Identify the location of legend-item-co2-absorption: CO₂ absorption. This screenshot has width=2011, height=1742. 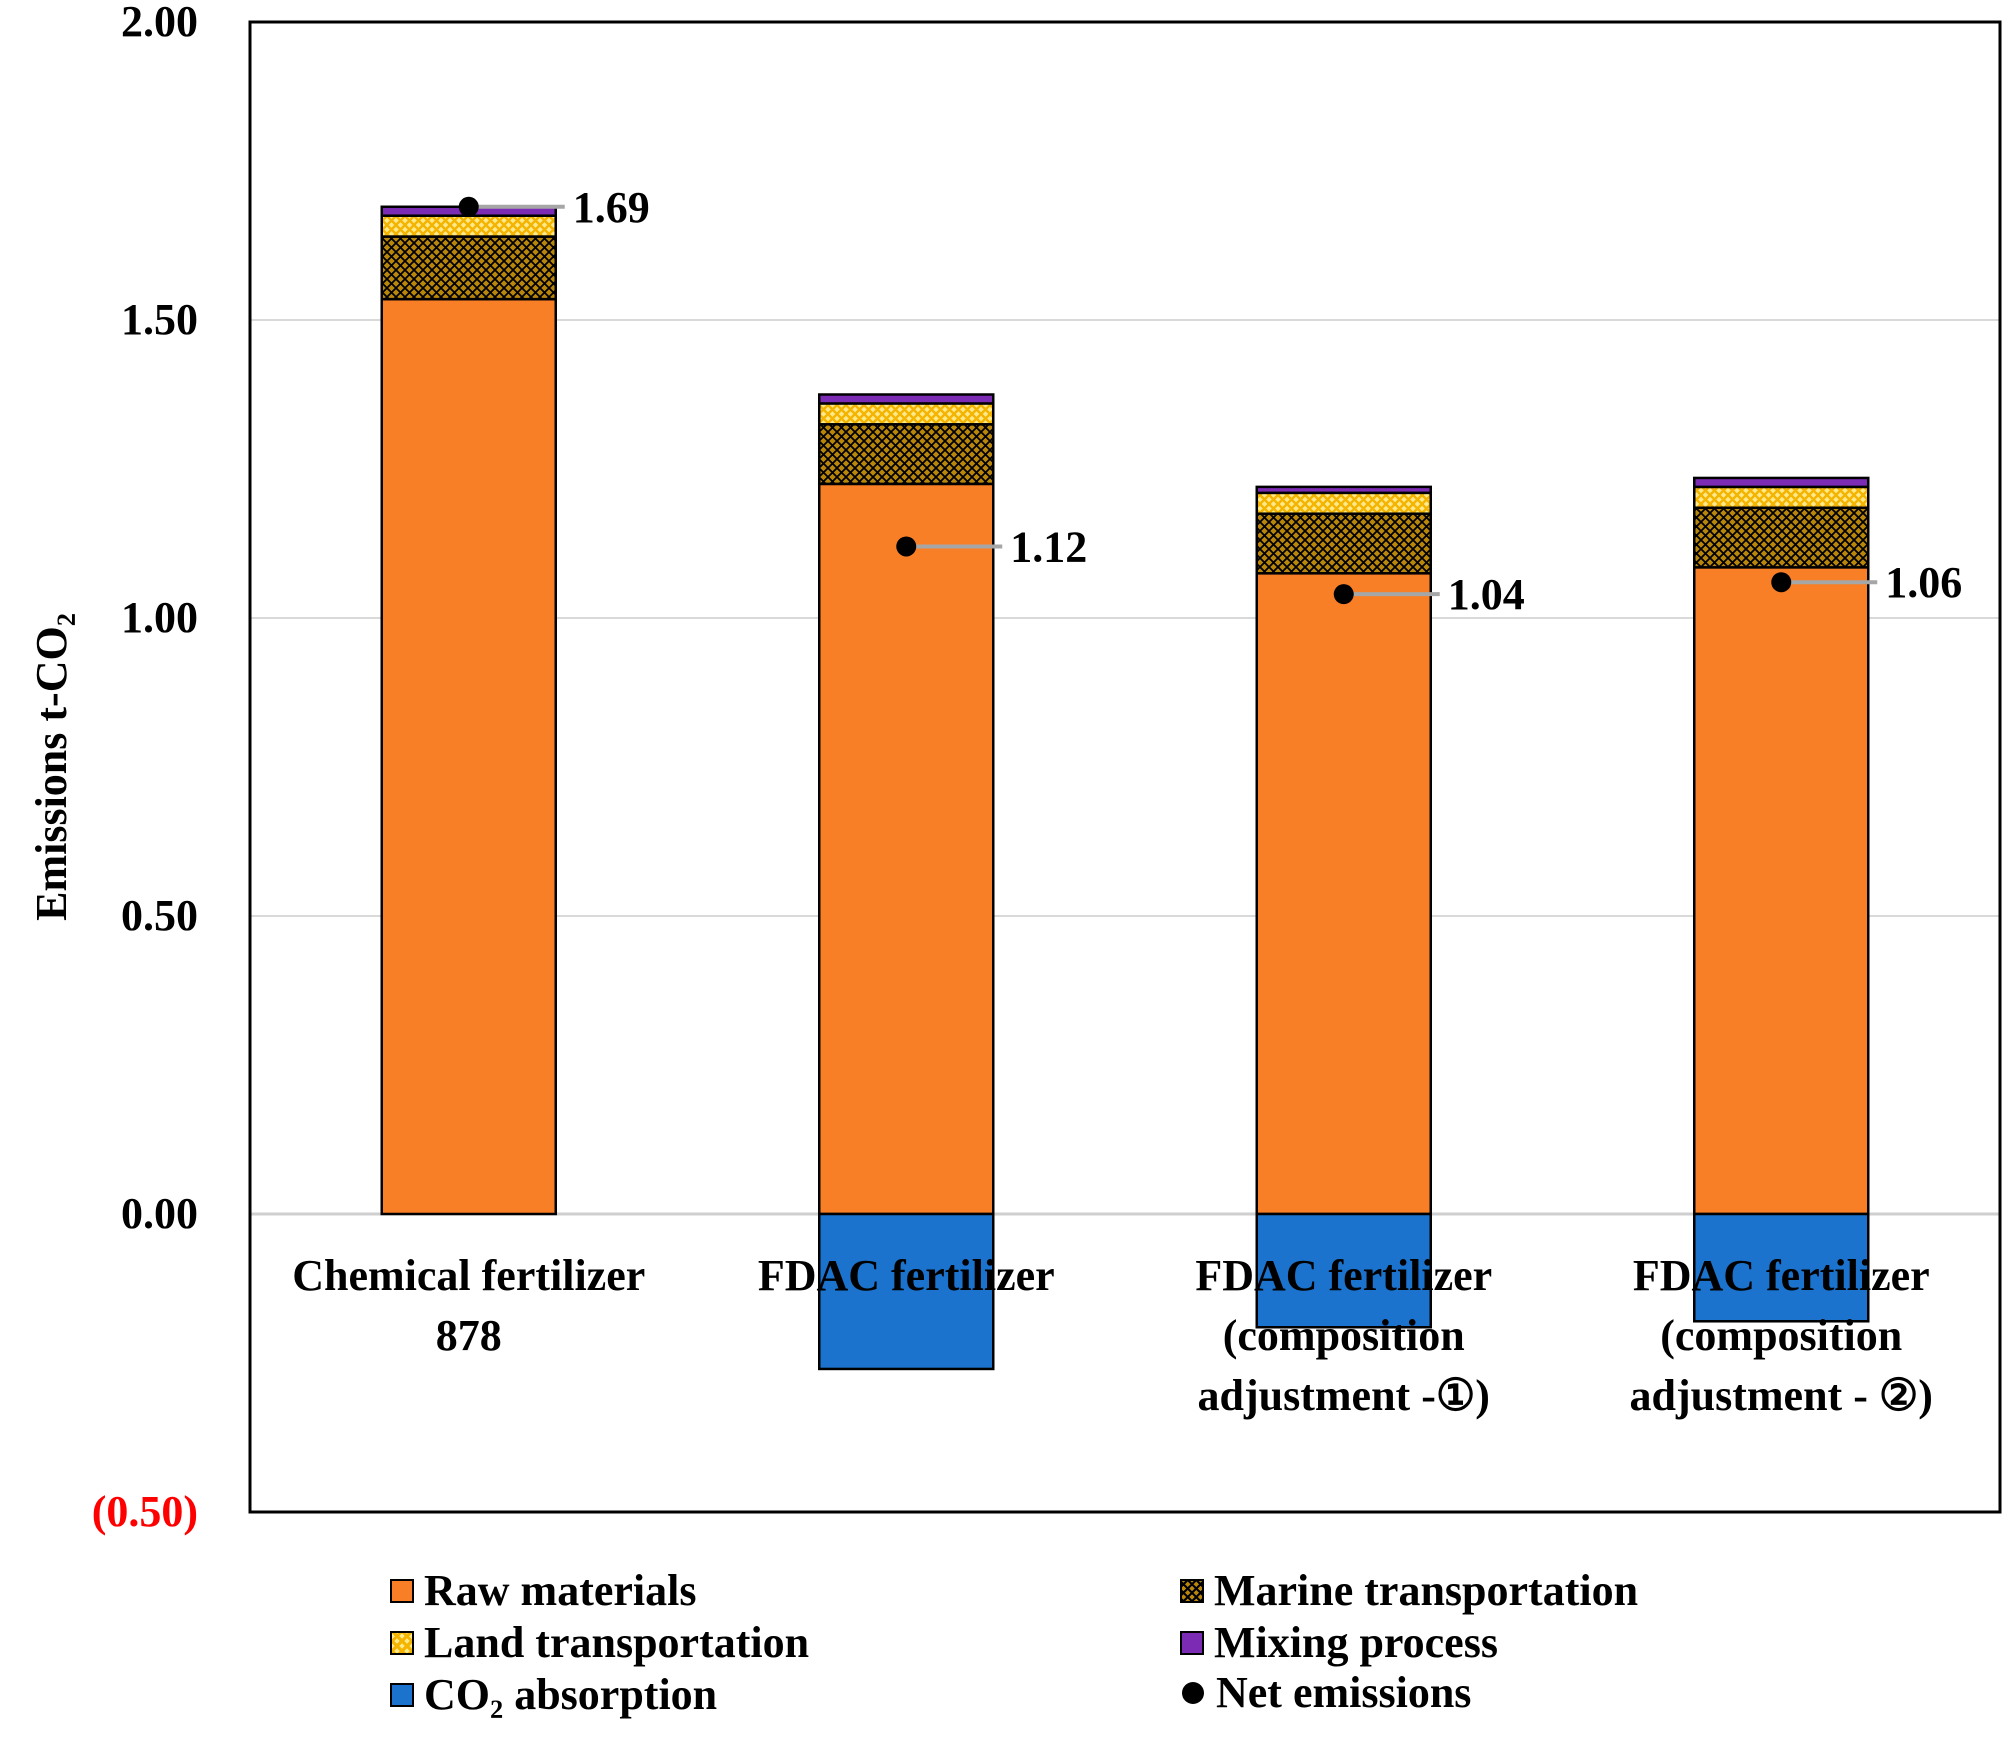
(553, 1694).